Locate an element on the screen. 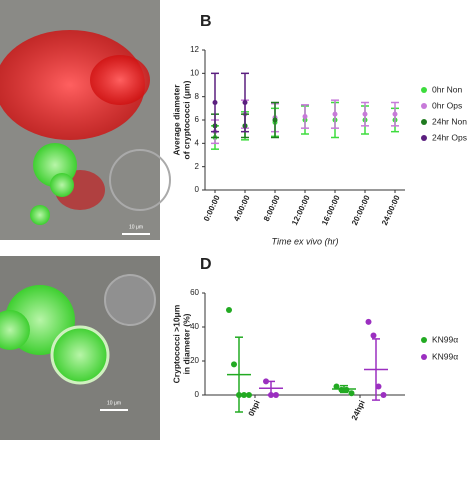 Image resolution: width=474 pixels, height=479 pixels. x-tick-label: 20:00:00 is located at coordinates (361, 209).